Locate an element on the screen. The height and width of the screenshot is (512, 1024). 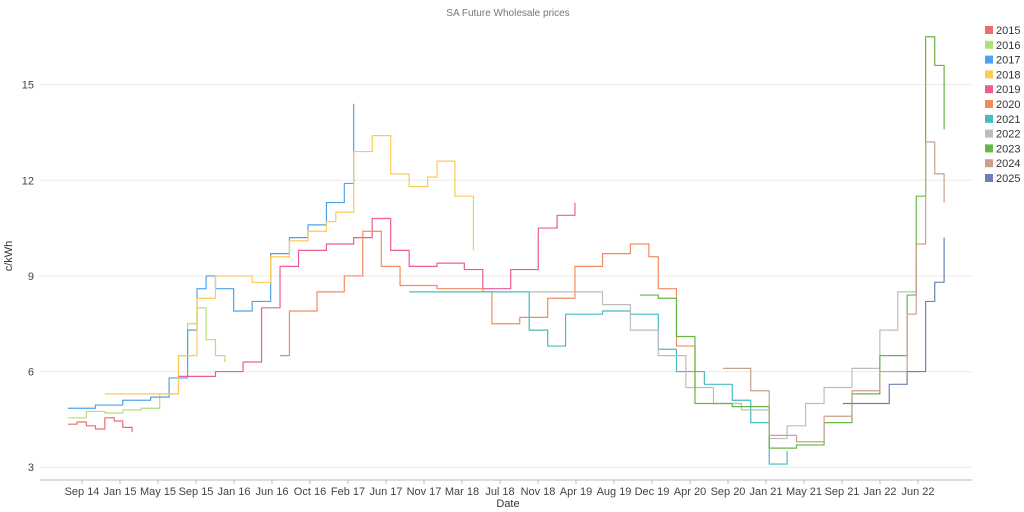
x-tick-label: Jun 17 is located at coordinates (385, 492).